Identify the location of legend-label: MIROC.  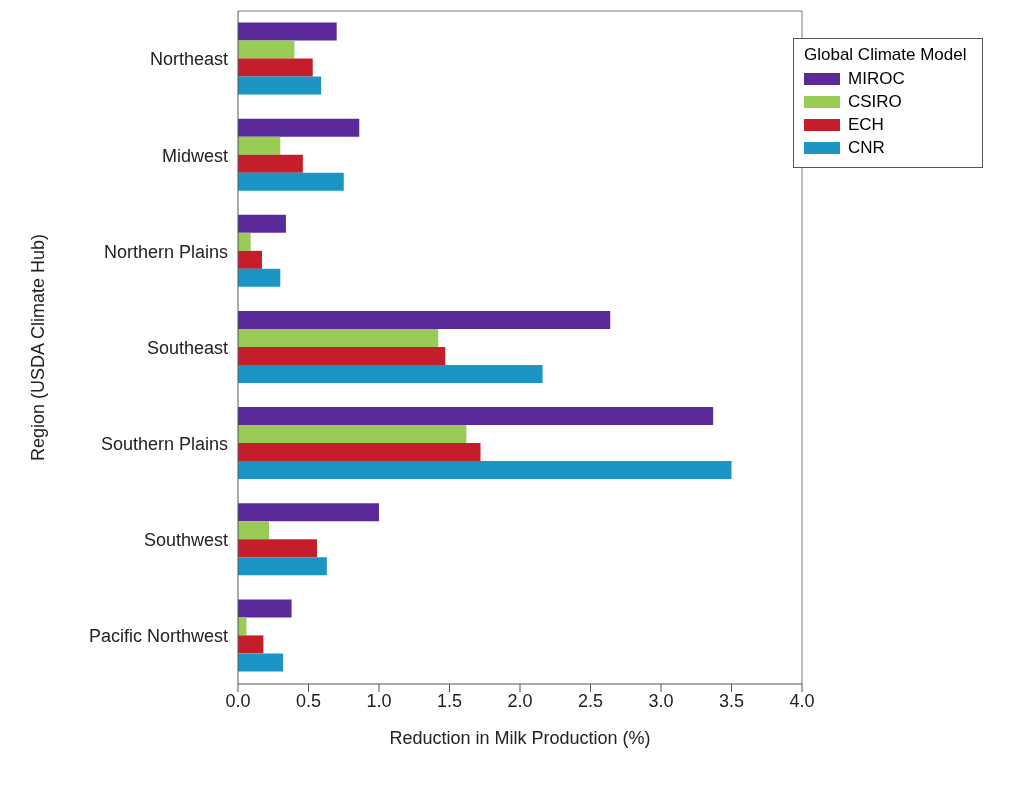
(876, 79).